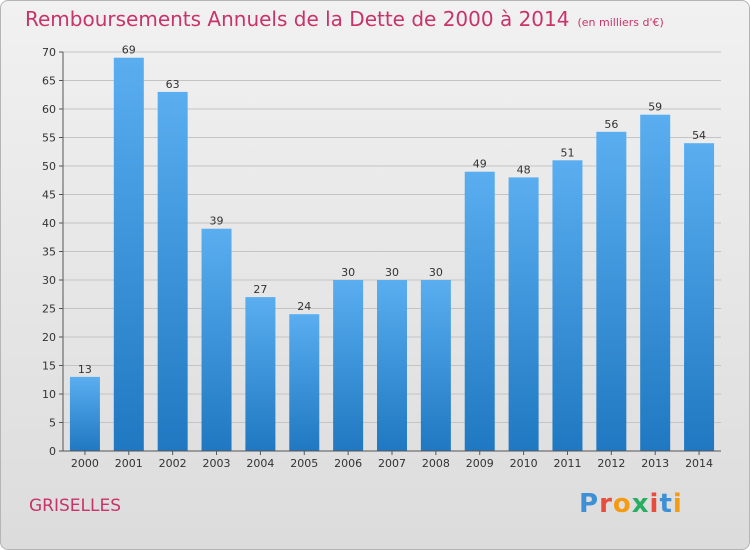 The width and height of the screenshot is (750, 550). Describe the element at coordinates (655, 463) in the screenshot. I see `x-tick-label-2013: 2013` at that location.